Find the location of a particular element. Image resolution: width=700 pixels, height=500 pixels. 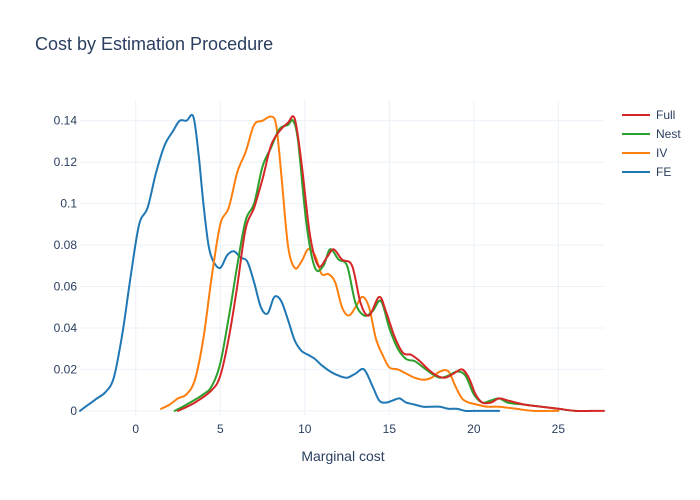

y-tick-label: 0.08 is located at coordinates (66, 245).